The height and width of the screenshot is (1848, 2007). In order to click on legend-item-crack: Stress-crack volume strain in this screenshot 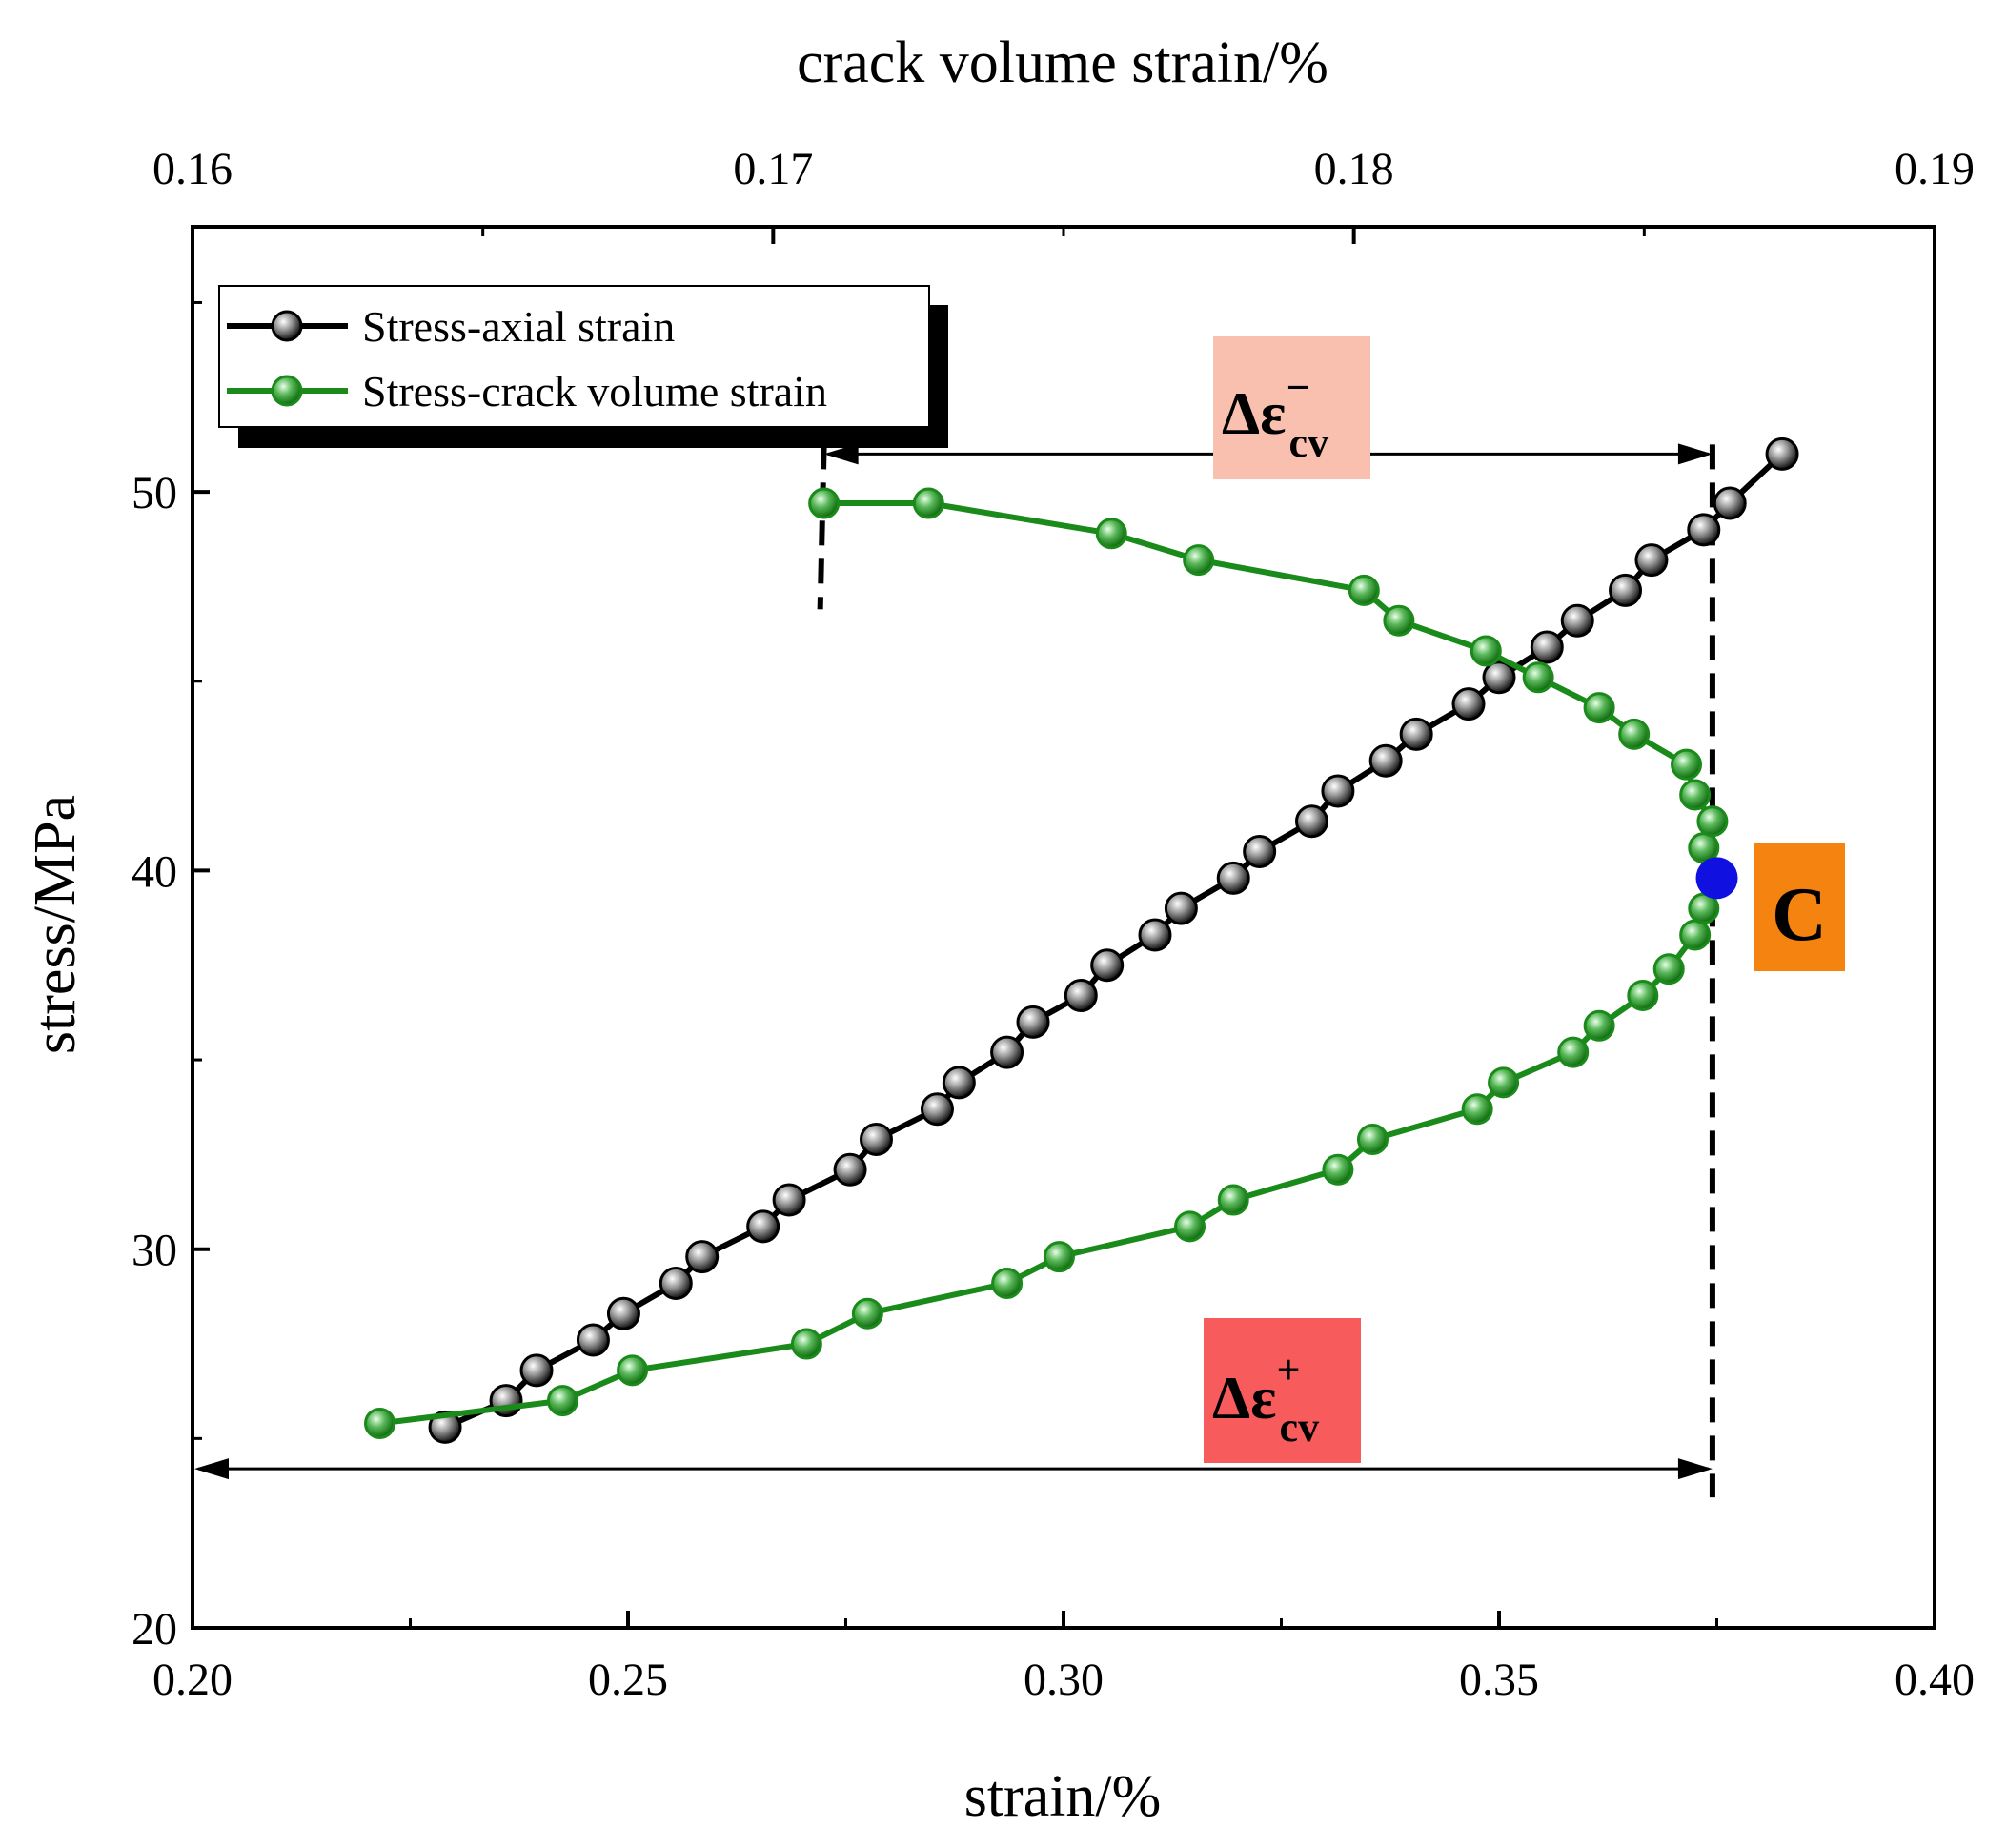, I will do `click(527, 392)`.